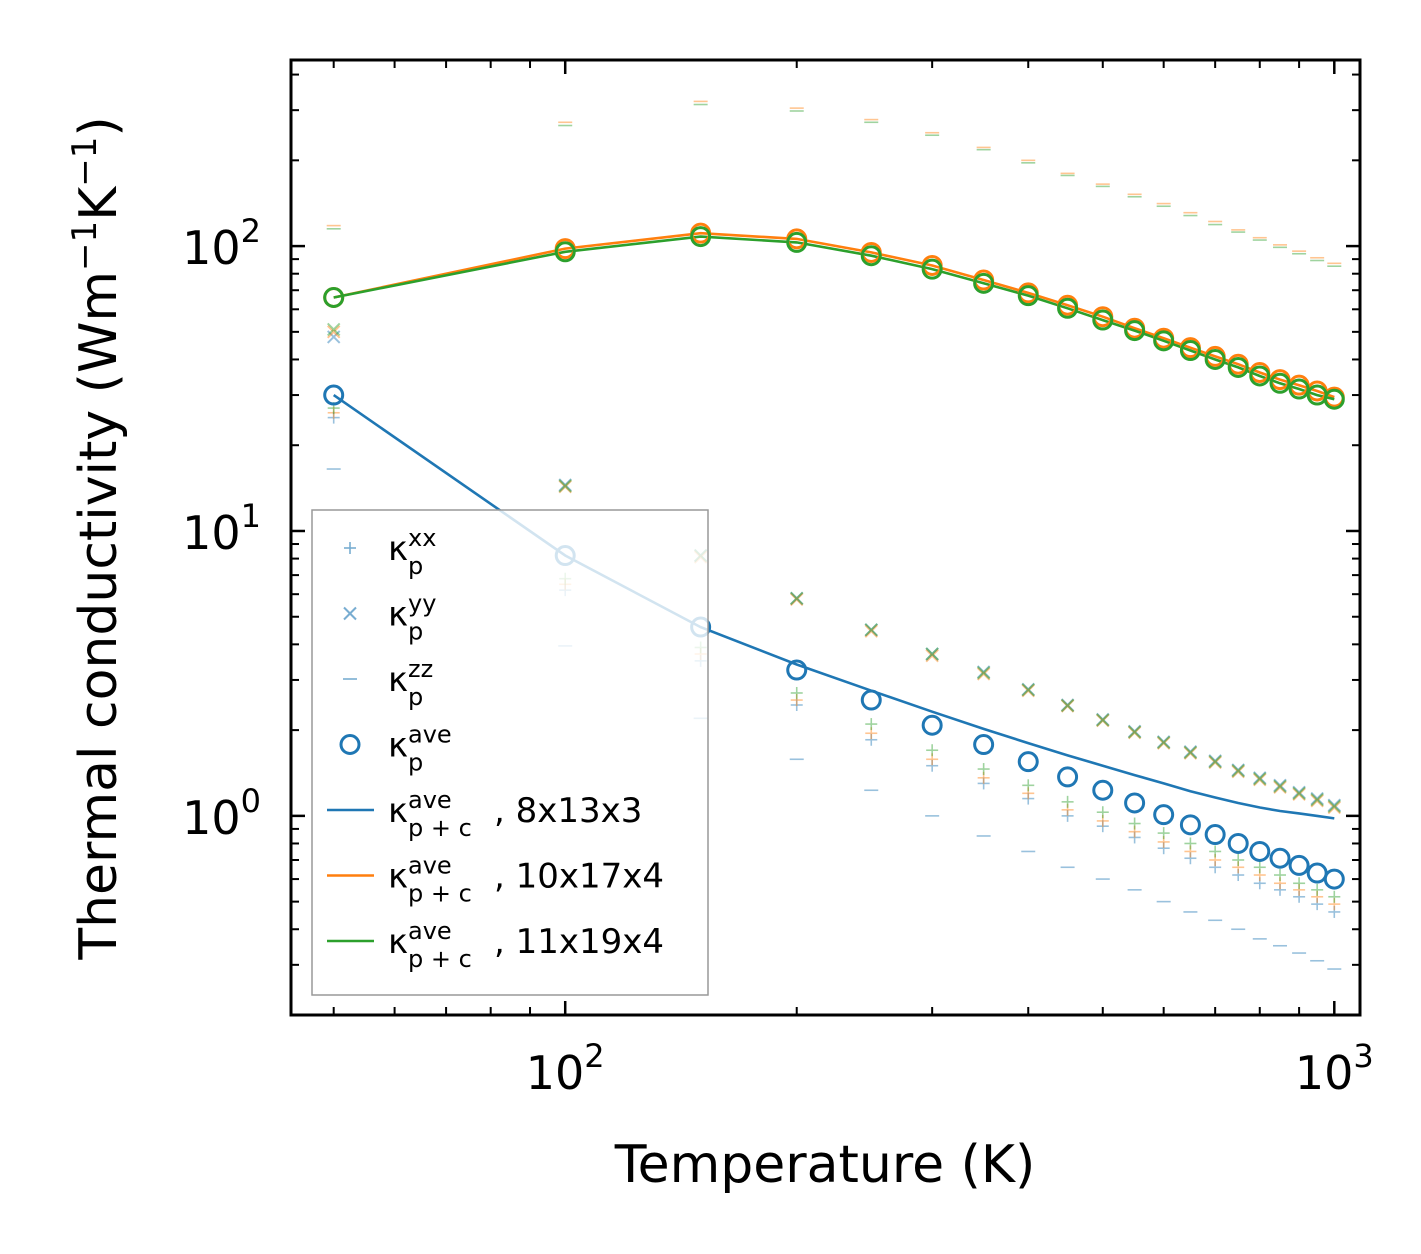 The height and width of the screenshot is (1254, 1421). Describe the element at coordinates (398, 811) in the screenshot. I see `legend-kappa: κ` at that location.